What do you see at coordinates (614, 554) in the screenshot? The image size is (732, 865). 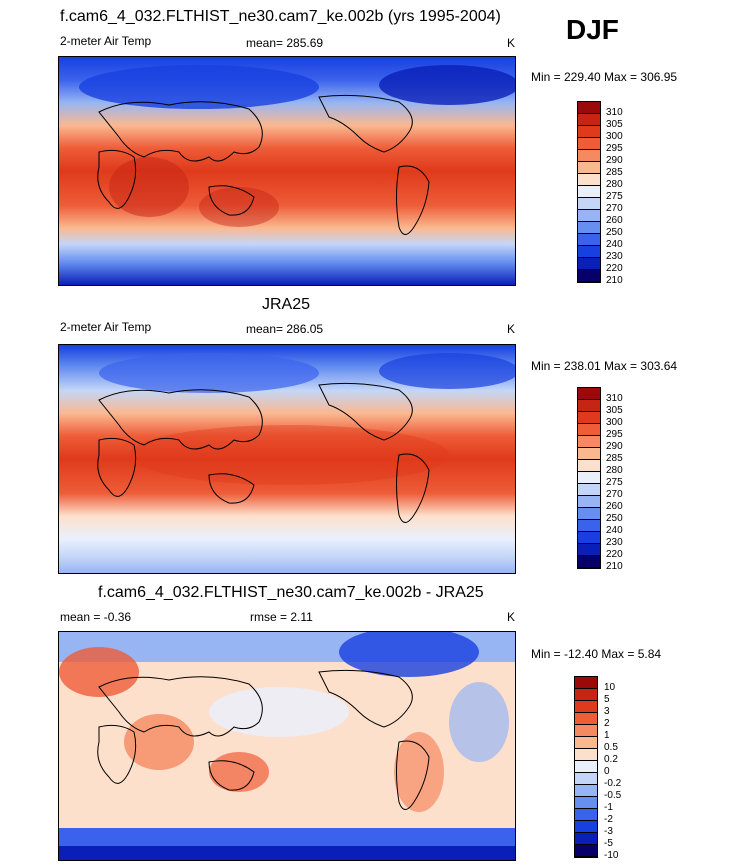 I see `panel2-colorbar-label: 220` at bounding box center [614, 554].